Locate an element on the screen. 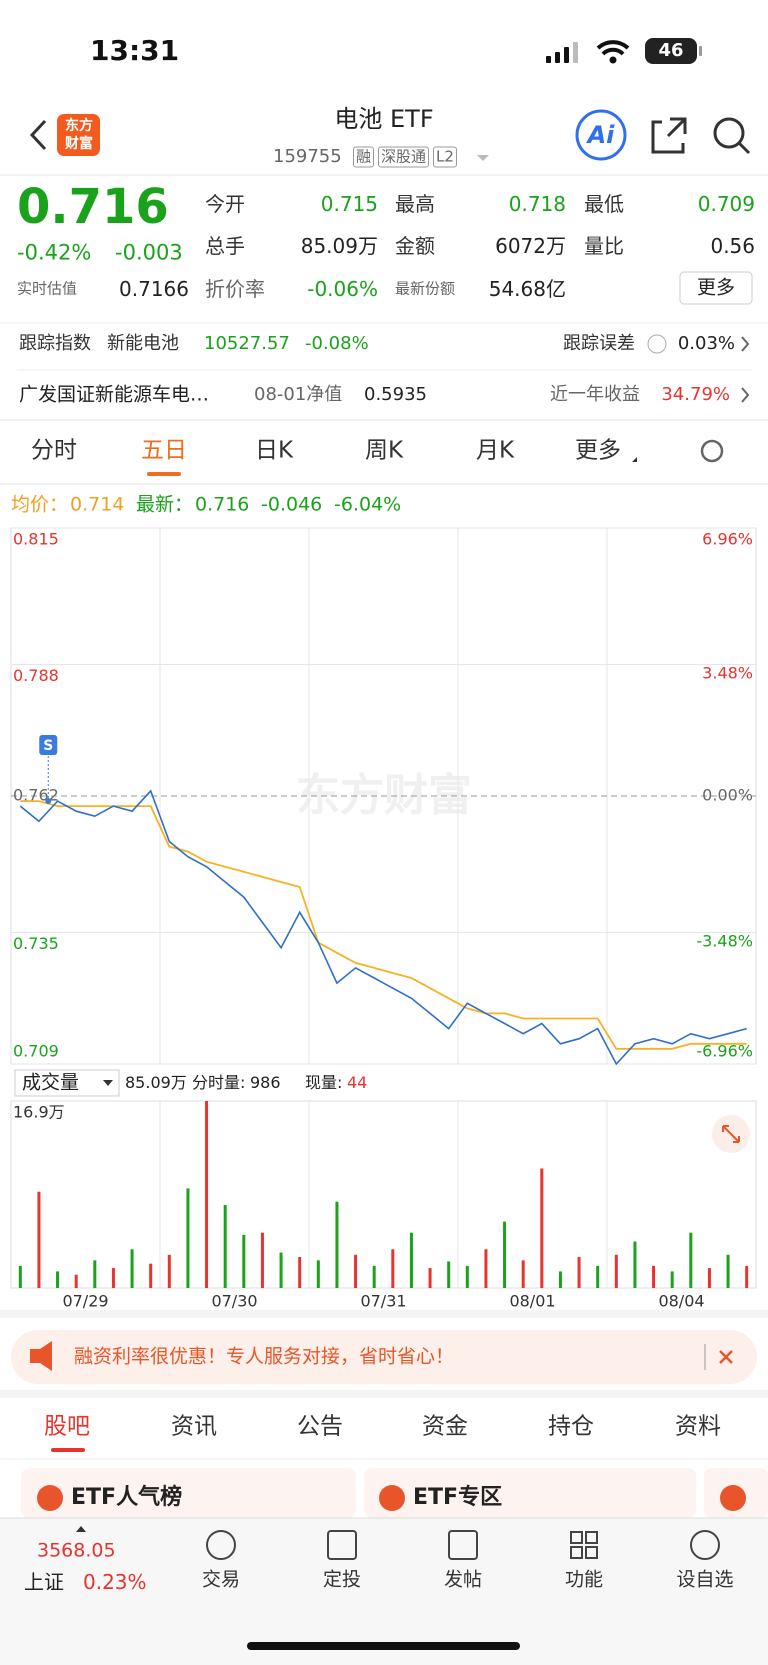 The height and width of the screenshot is (1665, 768). expand-icon is located at coordinates (731, 1134).